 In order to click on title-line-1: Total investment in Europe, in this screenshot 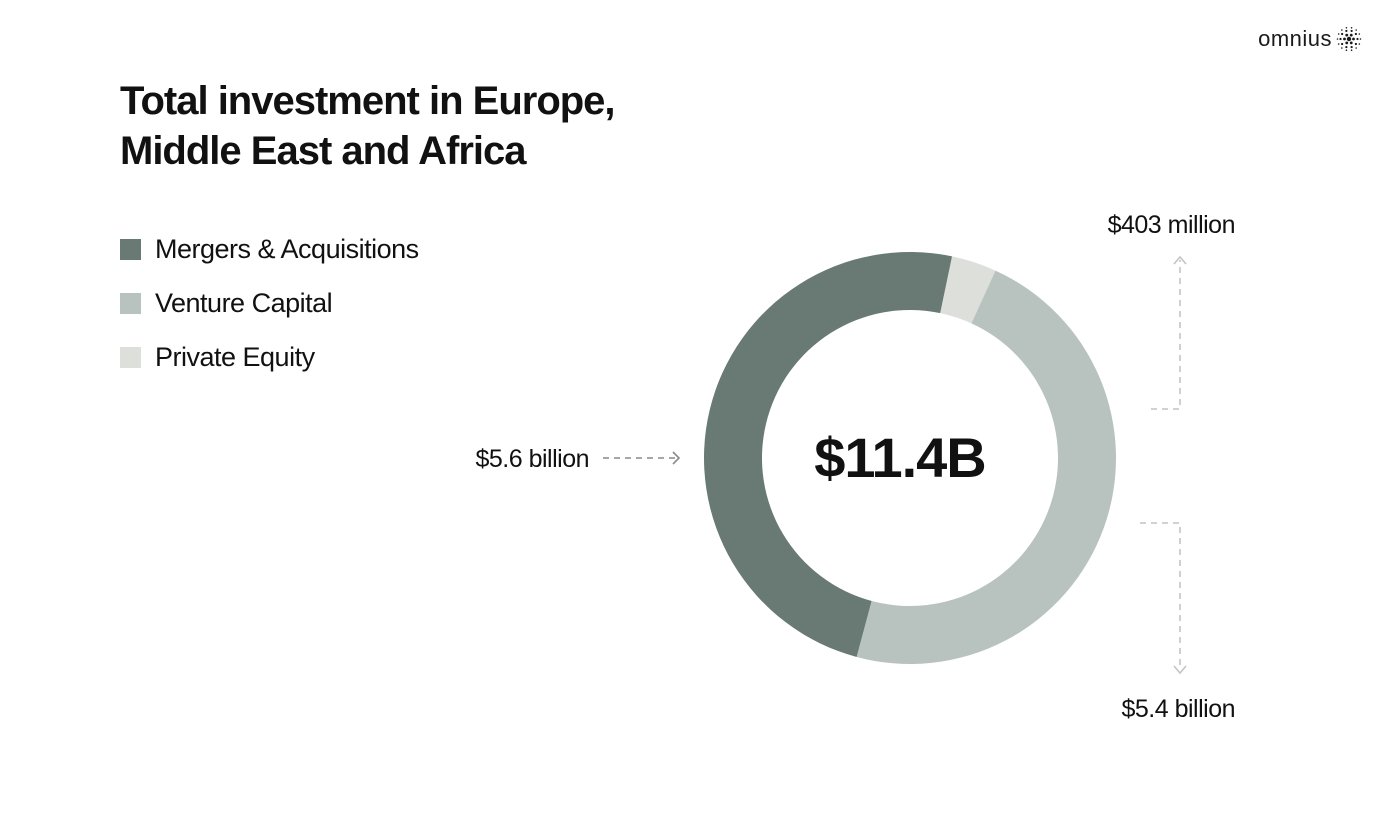, I will do `click(368, 101)`.